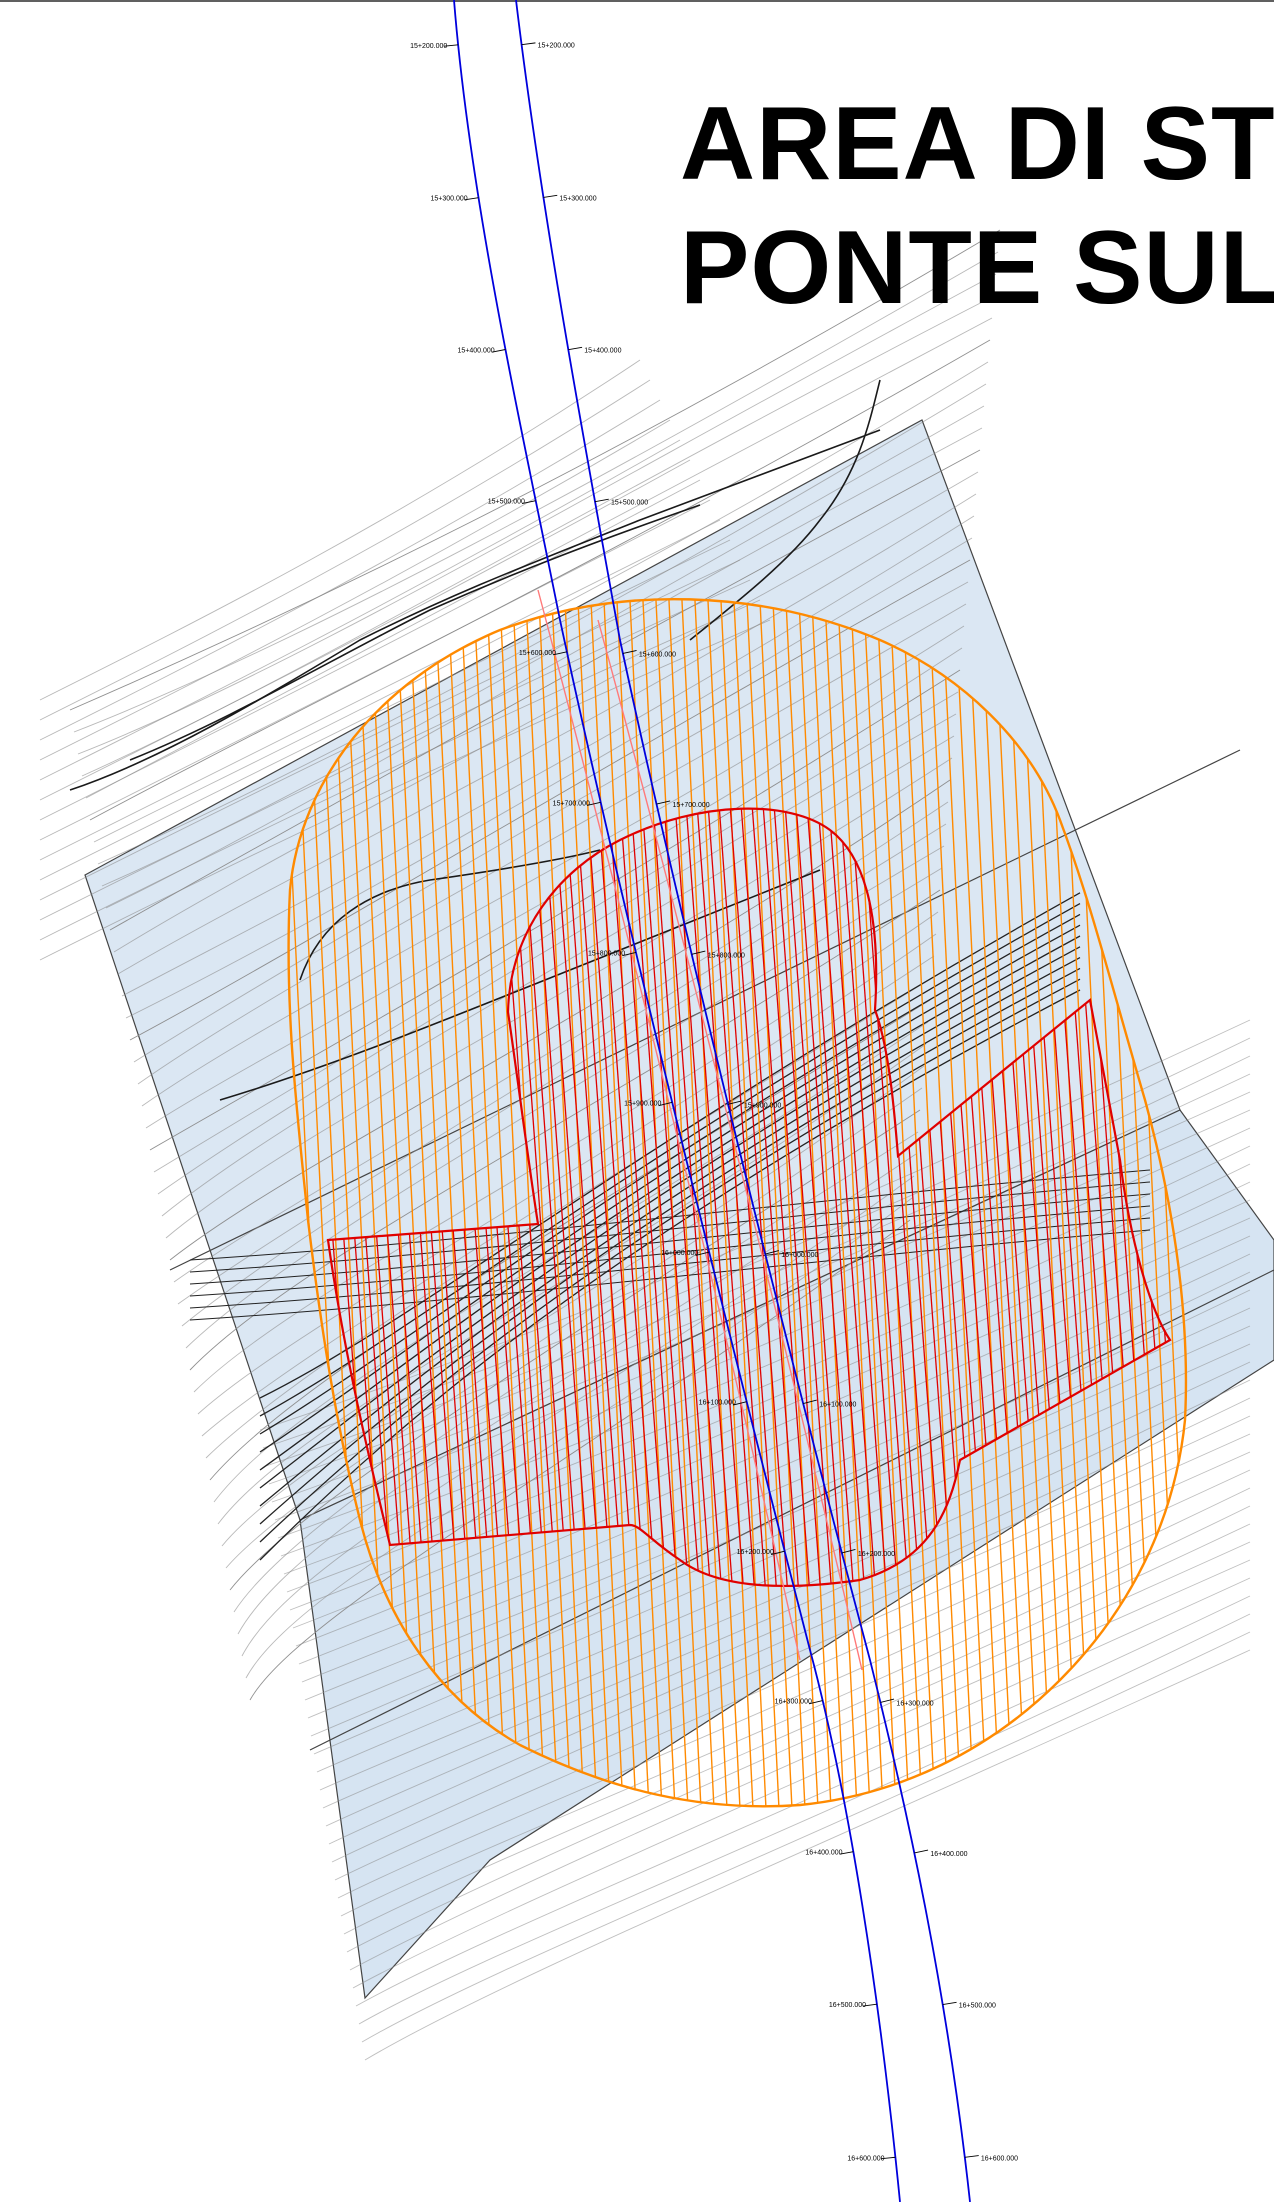 The image size is (1274, 2202). I want to click on alignment-left-bridge, so click(669, 1125).